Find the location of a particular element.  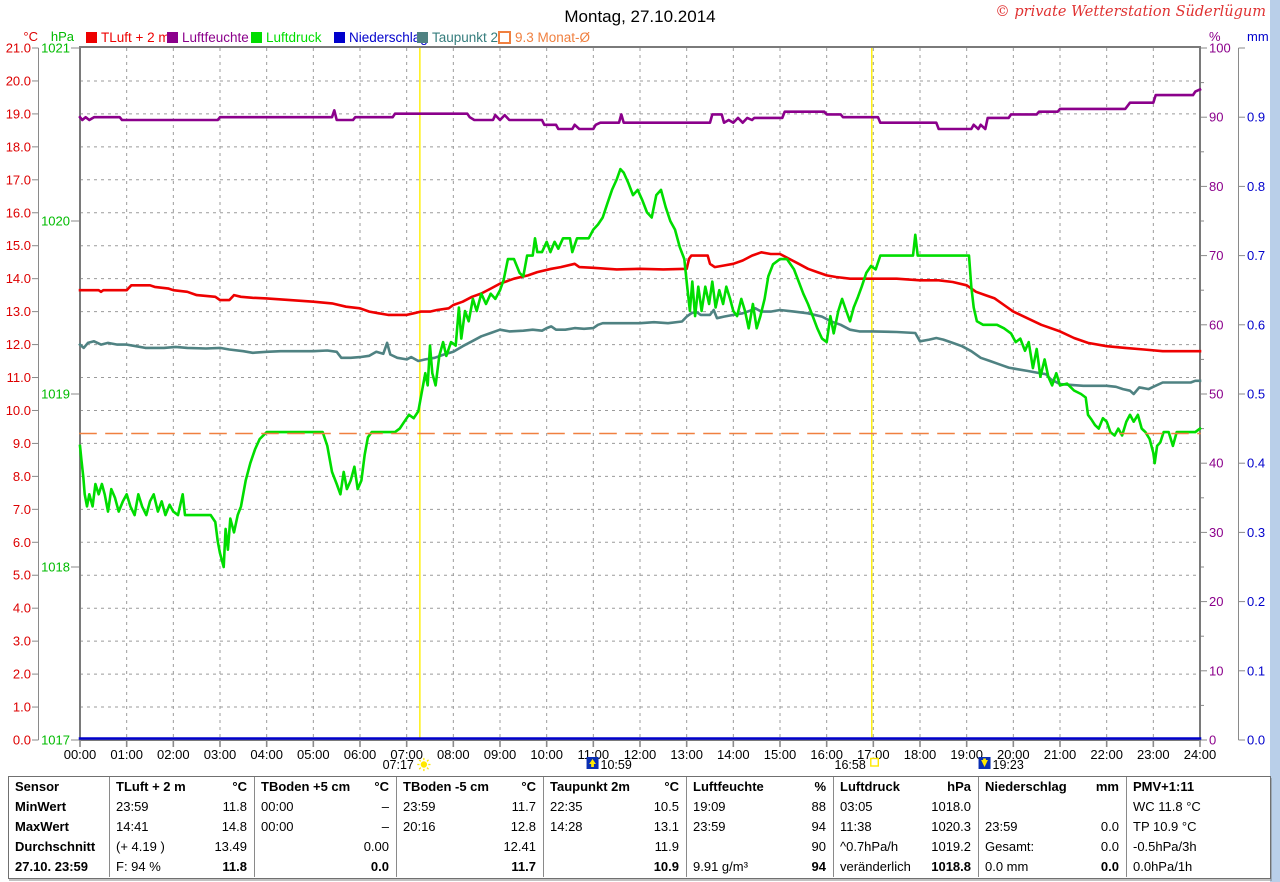

col-5-cur-value: 1018.8 is located at coordinates (951, 866).